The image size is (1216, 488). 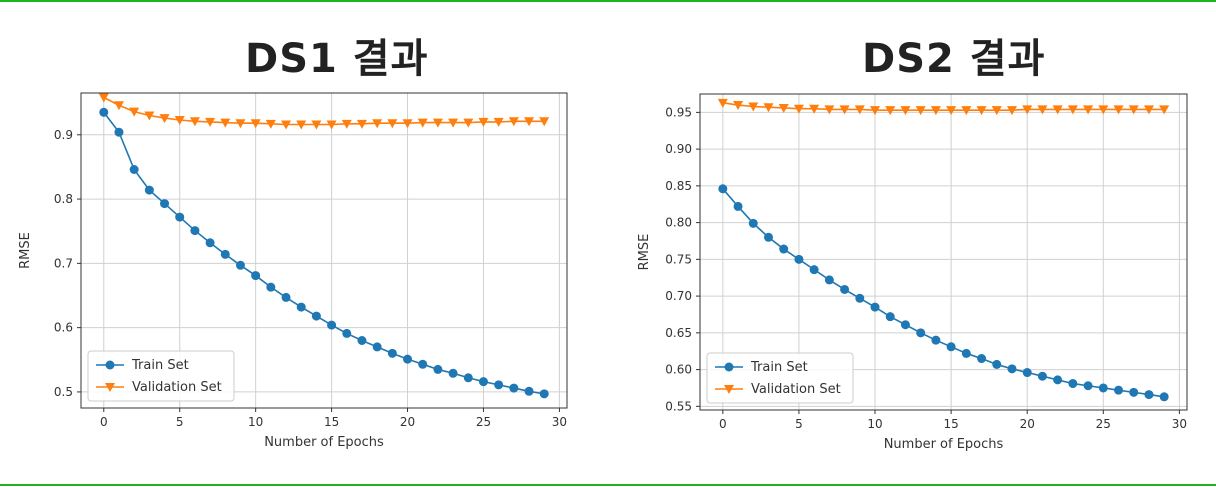 I want to click on legend-label: Train Set, so click(x=160, y=365).